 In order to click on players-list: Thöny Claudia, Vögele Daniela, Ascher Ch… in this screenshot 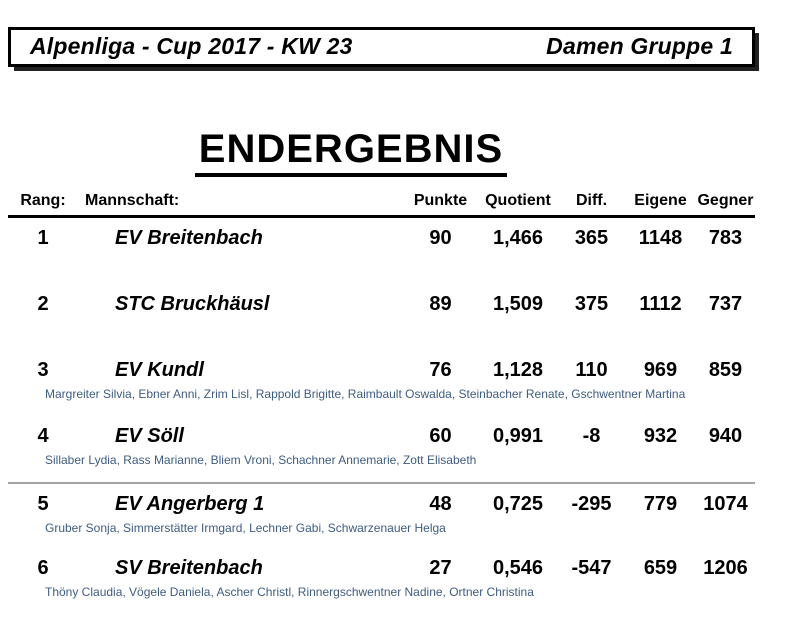, I will do `click(289, 592)`.